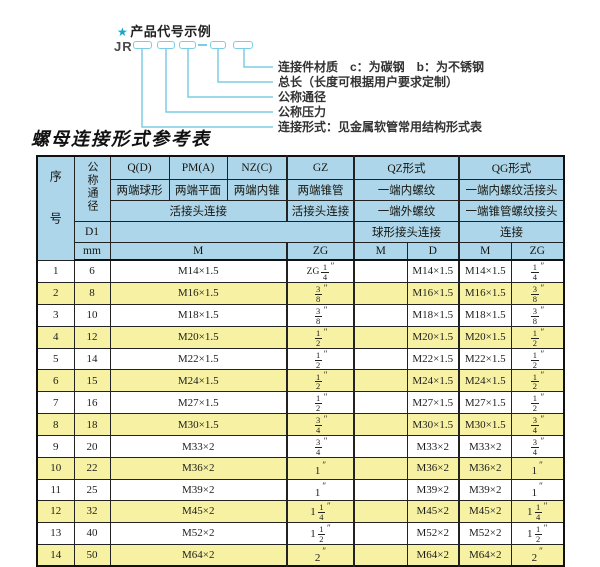  What do you see at coordinates (406, 231) in the screenshot?
I see `header-qz-conn: 球形接头连接` at bounding box center [406, 231].